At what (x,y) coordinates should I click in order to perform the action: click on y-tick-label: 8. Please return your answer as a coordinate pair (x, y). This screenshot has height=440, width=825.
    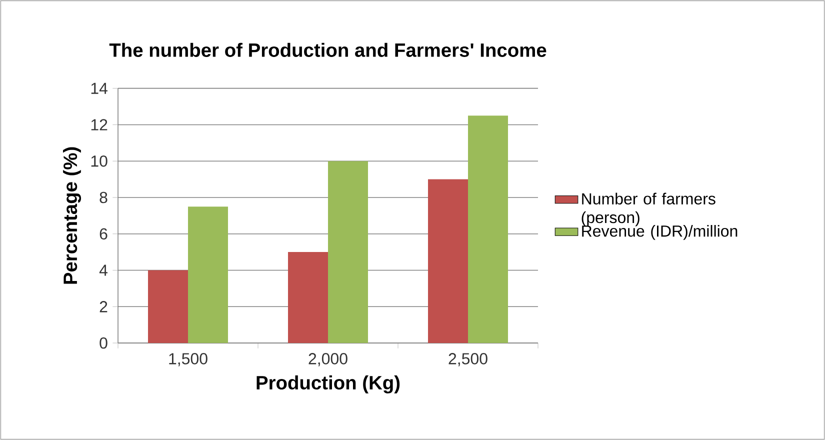
    Looking at the image, I should click on (104, 198).